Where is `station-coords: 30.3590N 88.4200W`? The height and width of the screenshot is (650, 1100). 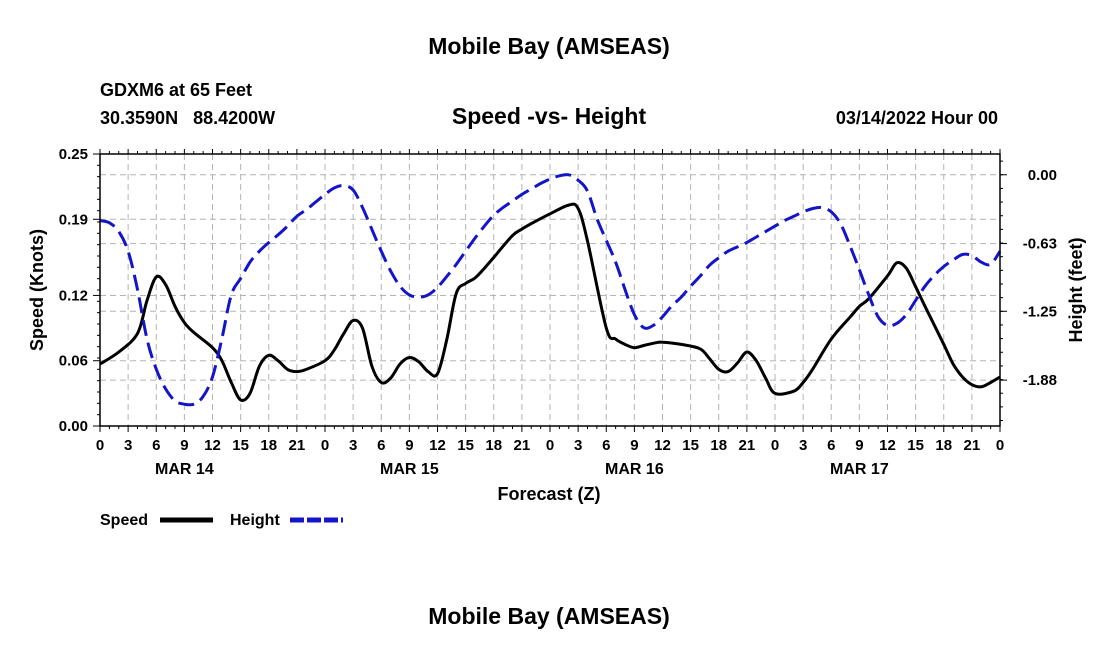 station-coords: 30.3590N 88.4200W is located at coordinates (187, 118).